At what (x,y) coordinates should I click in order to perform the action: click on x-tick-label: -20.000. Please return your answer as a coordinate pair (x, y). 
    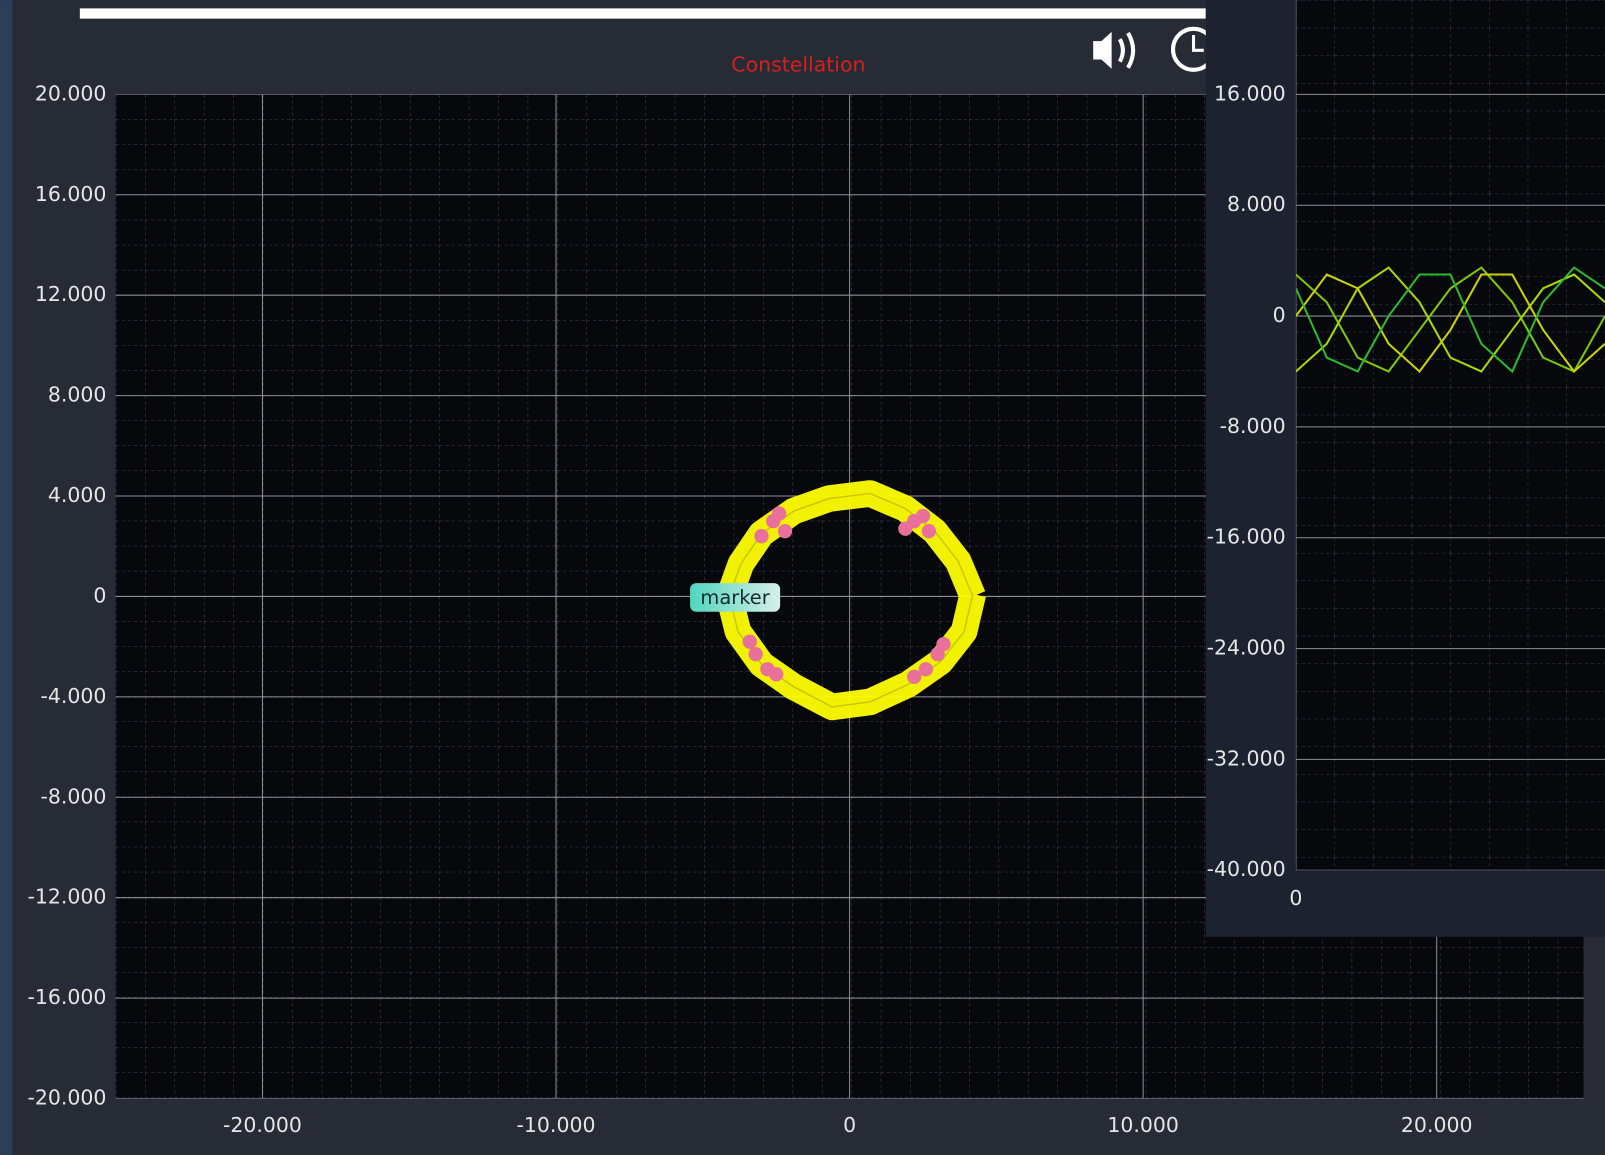
    Looking at the image, I should click on (262, 1125).